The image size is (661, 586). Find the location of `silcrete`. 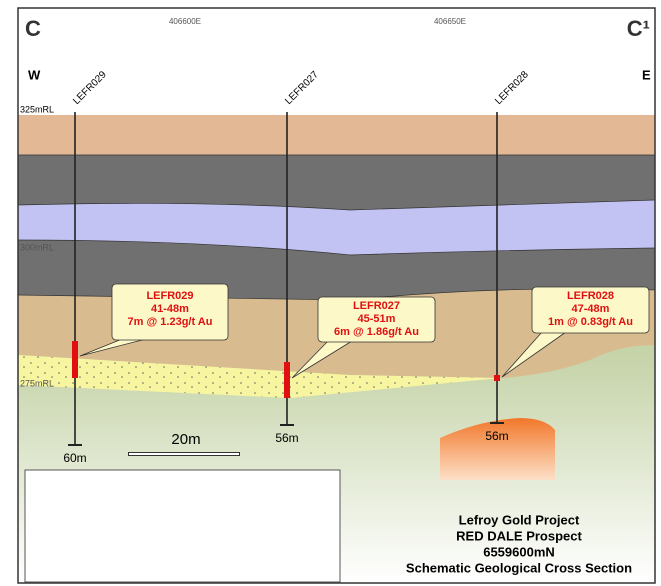

silcrete is located at coordinates (336, 227).